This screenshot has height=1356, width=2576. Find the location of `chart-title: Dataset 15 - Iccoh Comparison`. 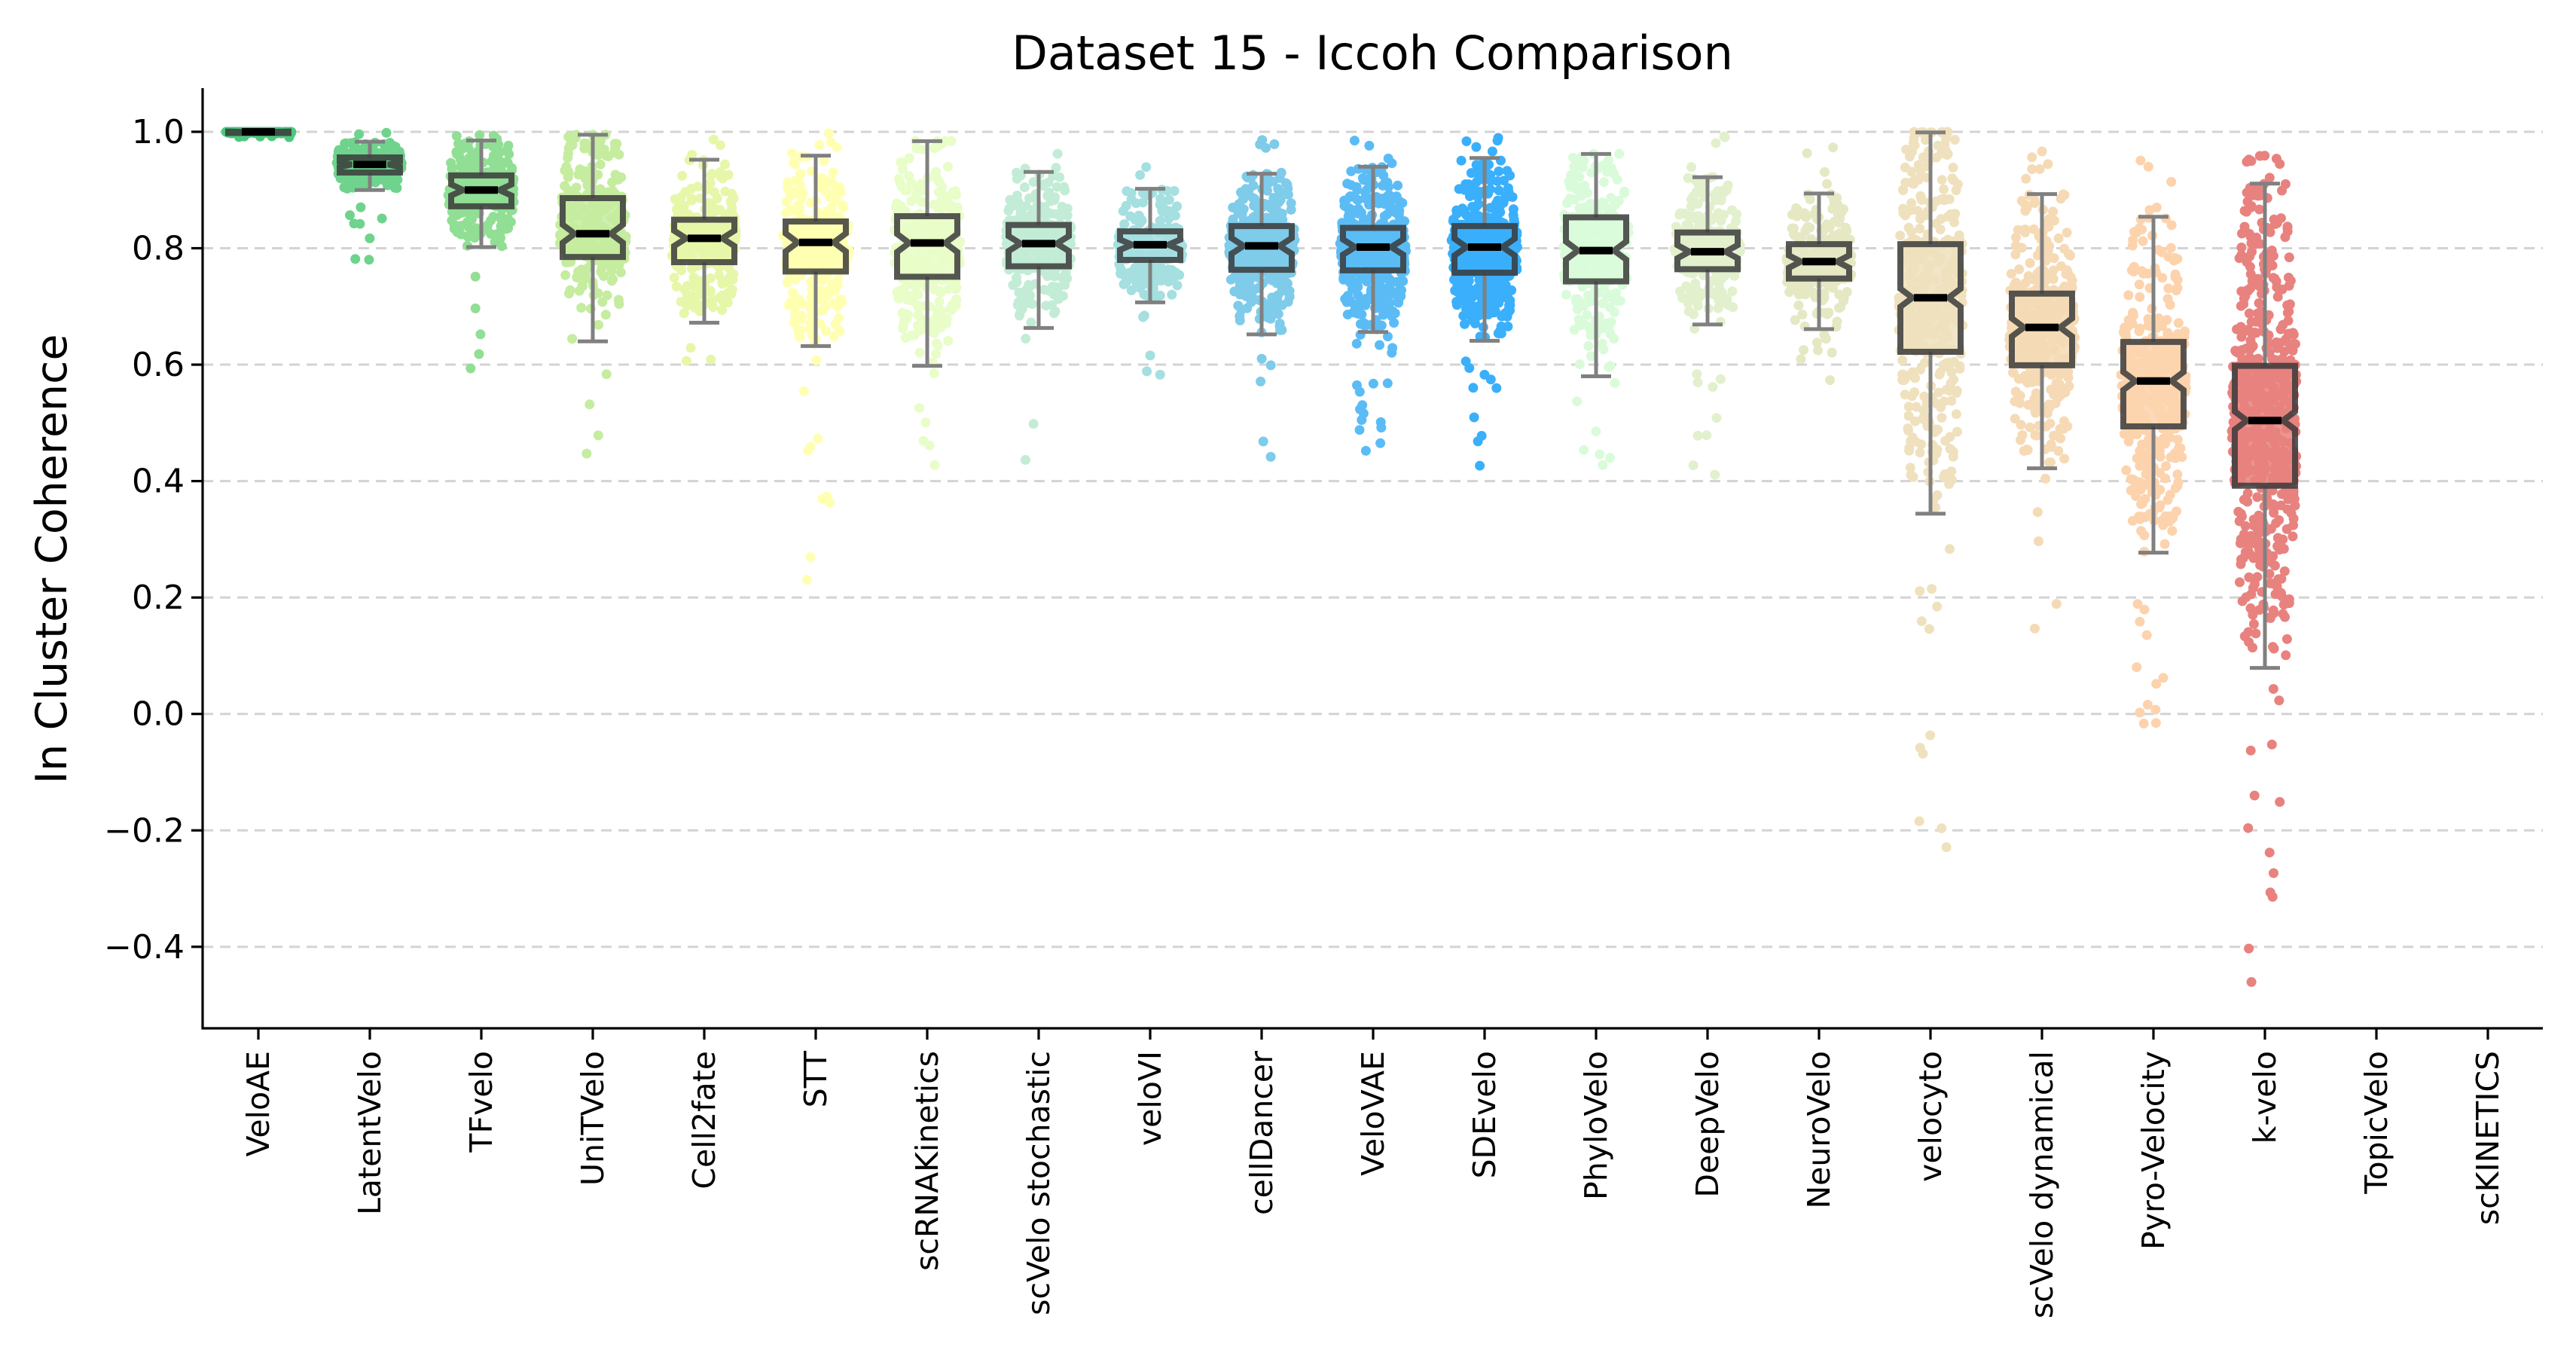

chart-title: Dataset 15 - Iccoh Comparison is located at coordinates (1373, 53).